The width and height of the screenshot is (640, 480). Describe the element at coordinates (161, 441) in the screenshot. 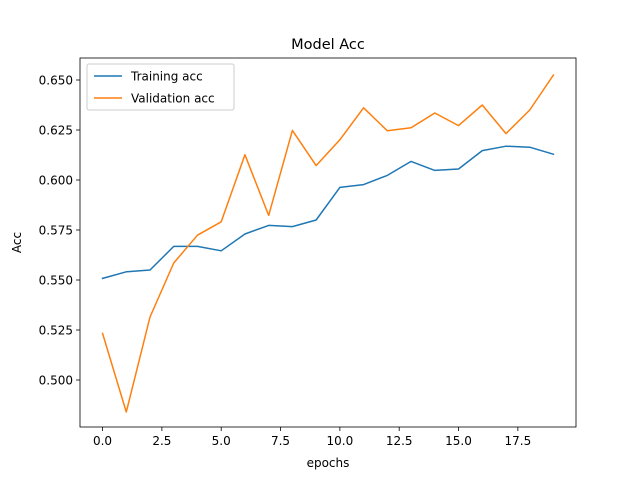

I see `x-tick-label: 2.5` at that location.